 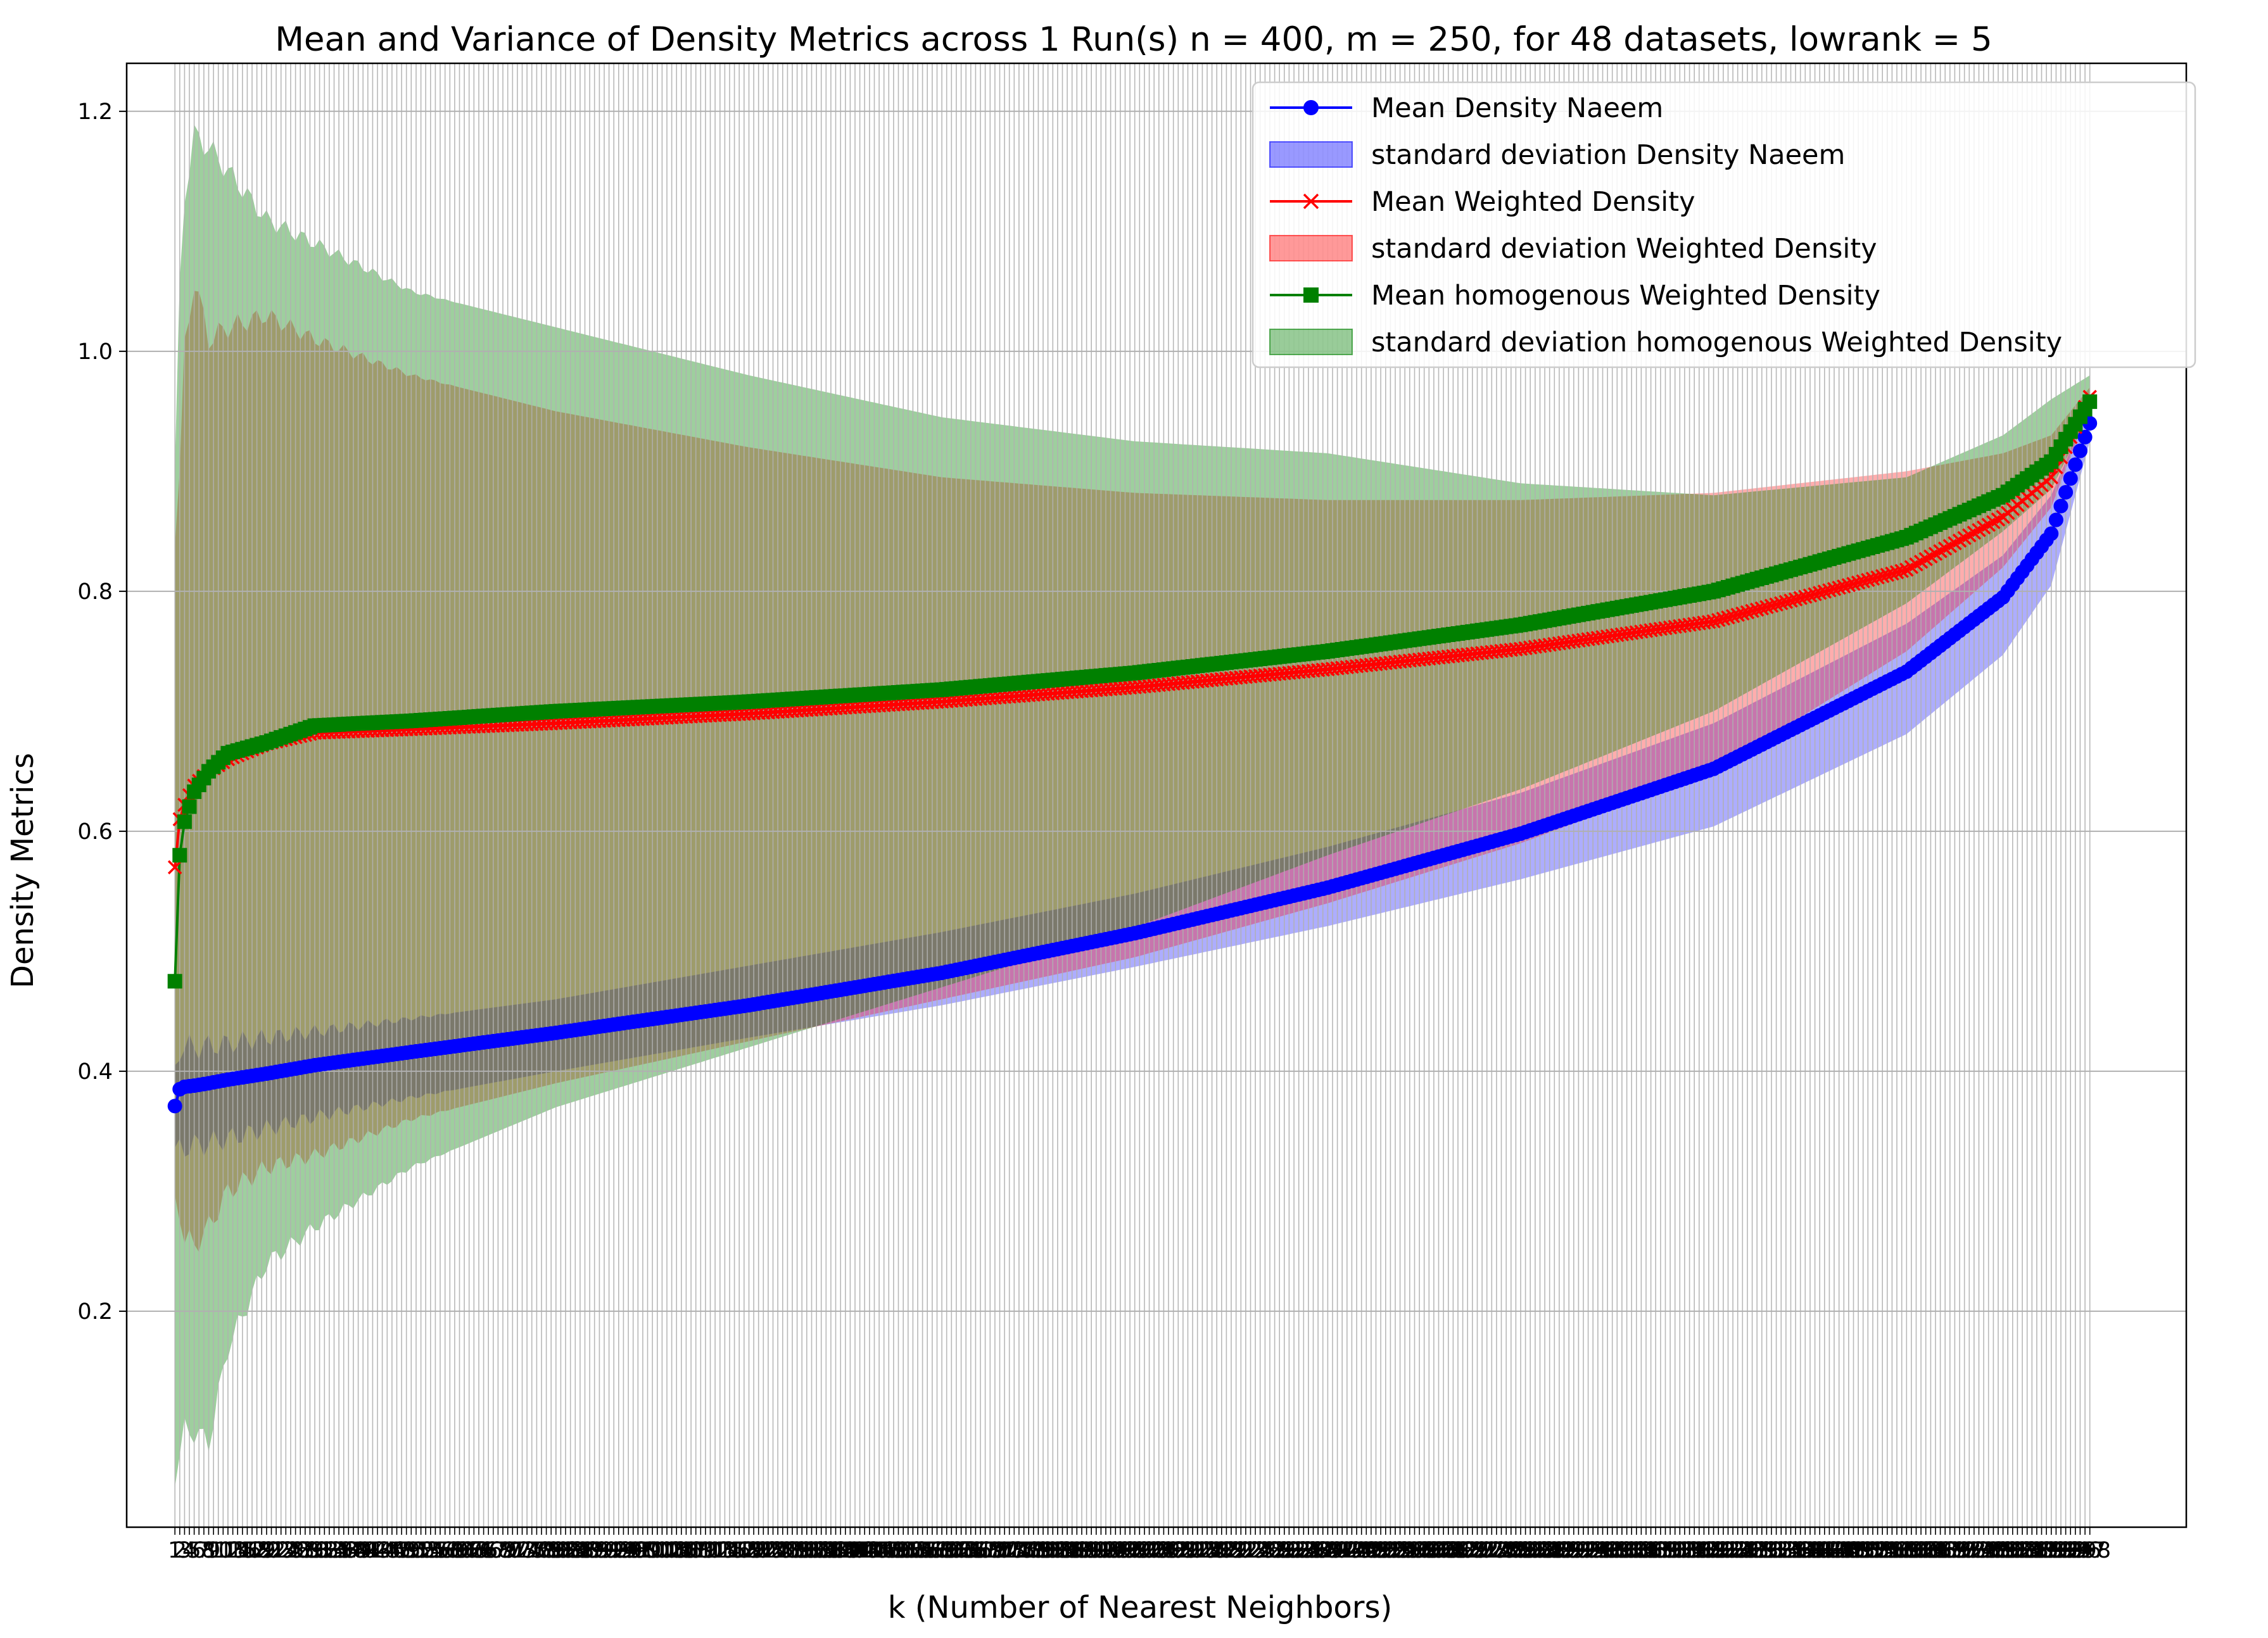 What do you see at coordinates (1149, 1550) in the screenshot?
I see `x-tick-label: 203` at bounding box center [1149, 1550].